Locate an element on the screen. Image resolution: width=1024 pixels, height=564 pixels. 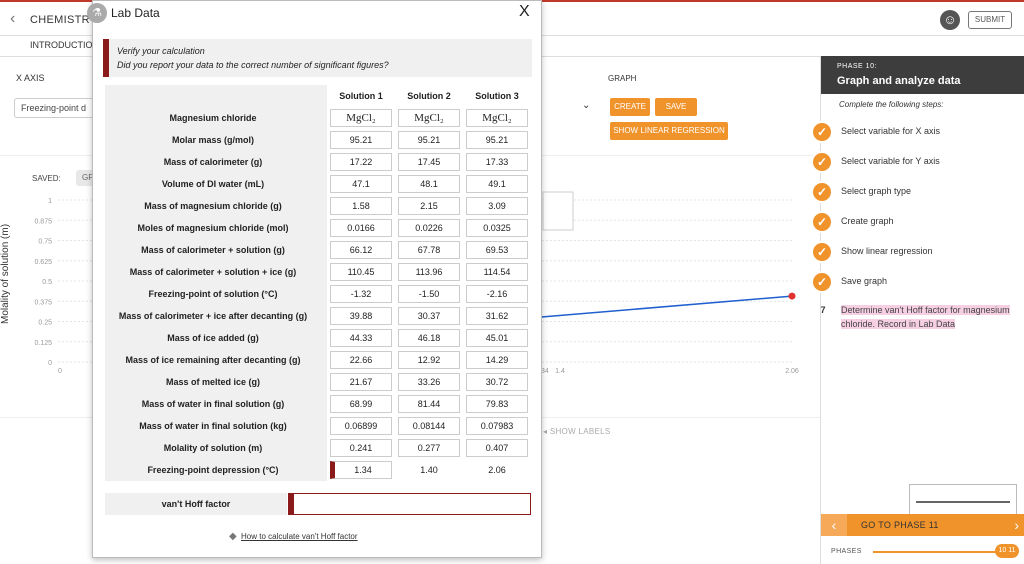
value-input: 49.1 is located at coordinates (497, 184).